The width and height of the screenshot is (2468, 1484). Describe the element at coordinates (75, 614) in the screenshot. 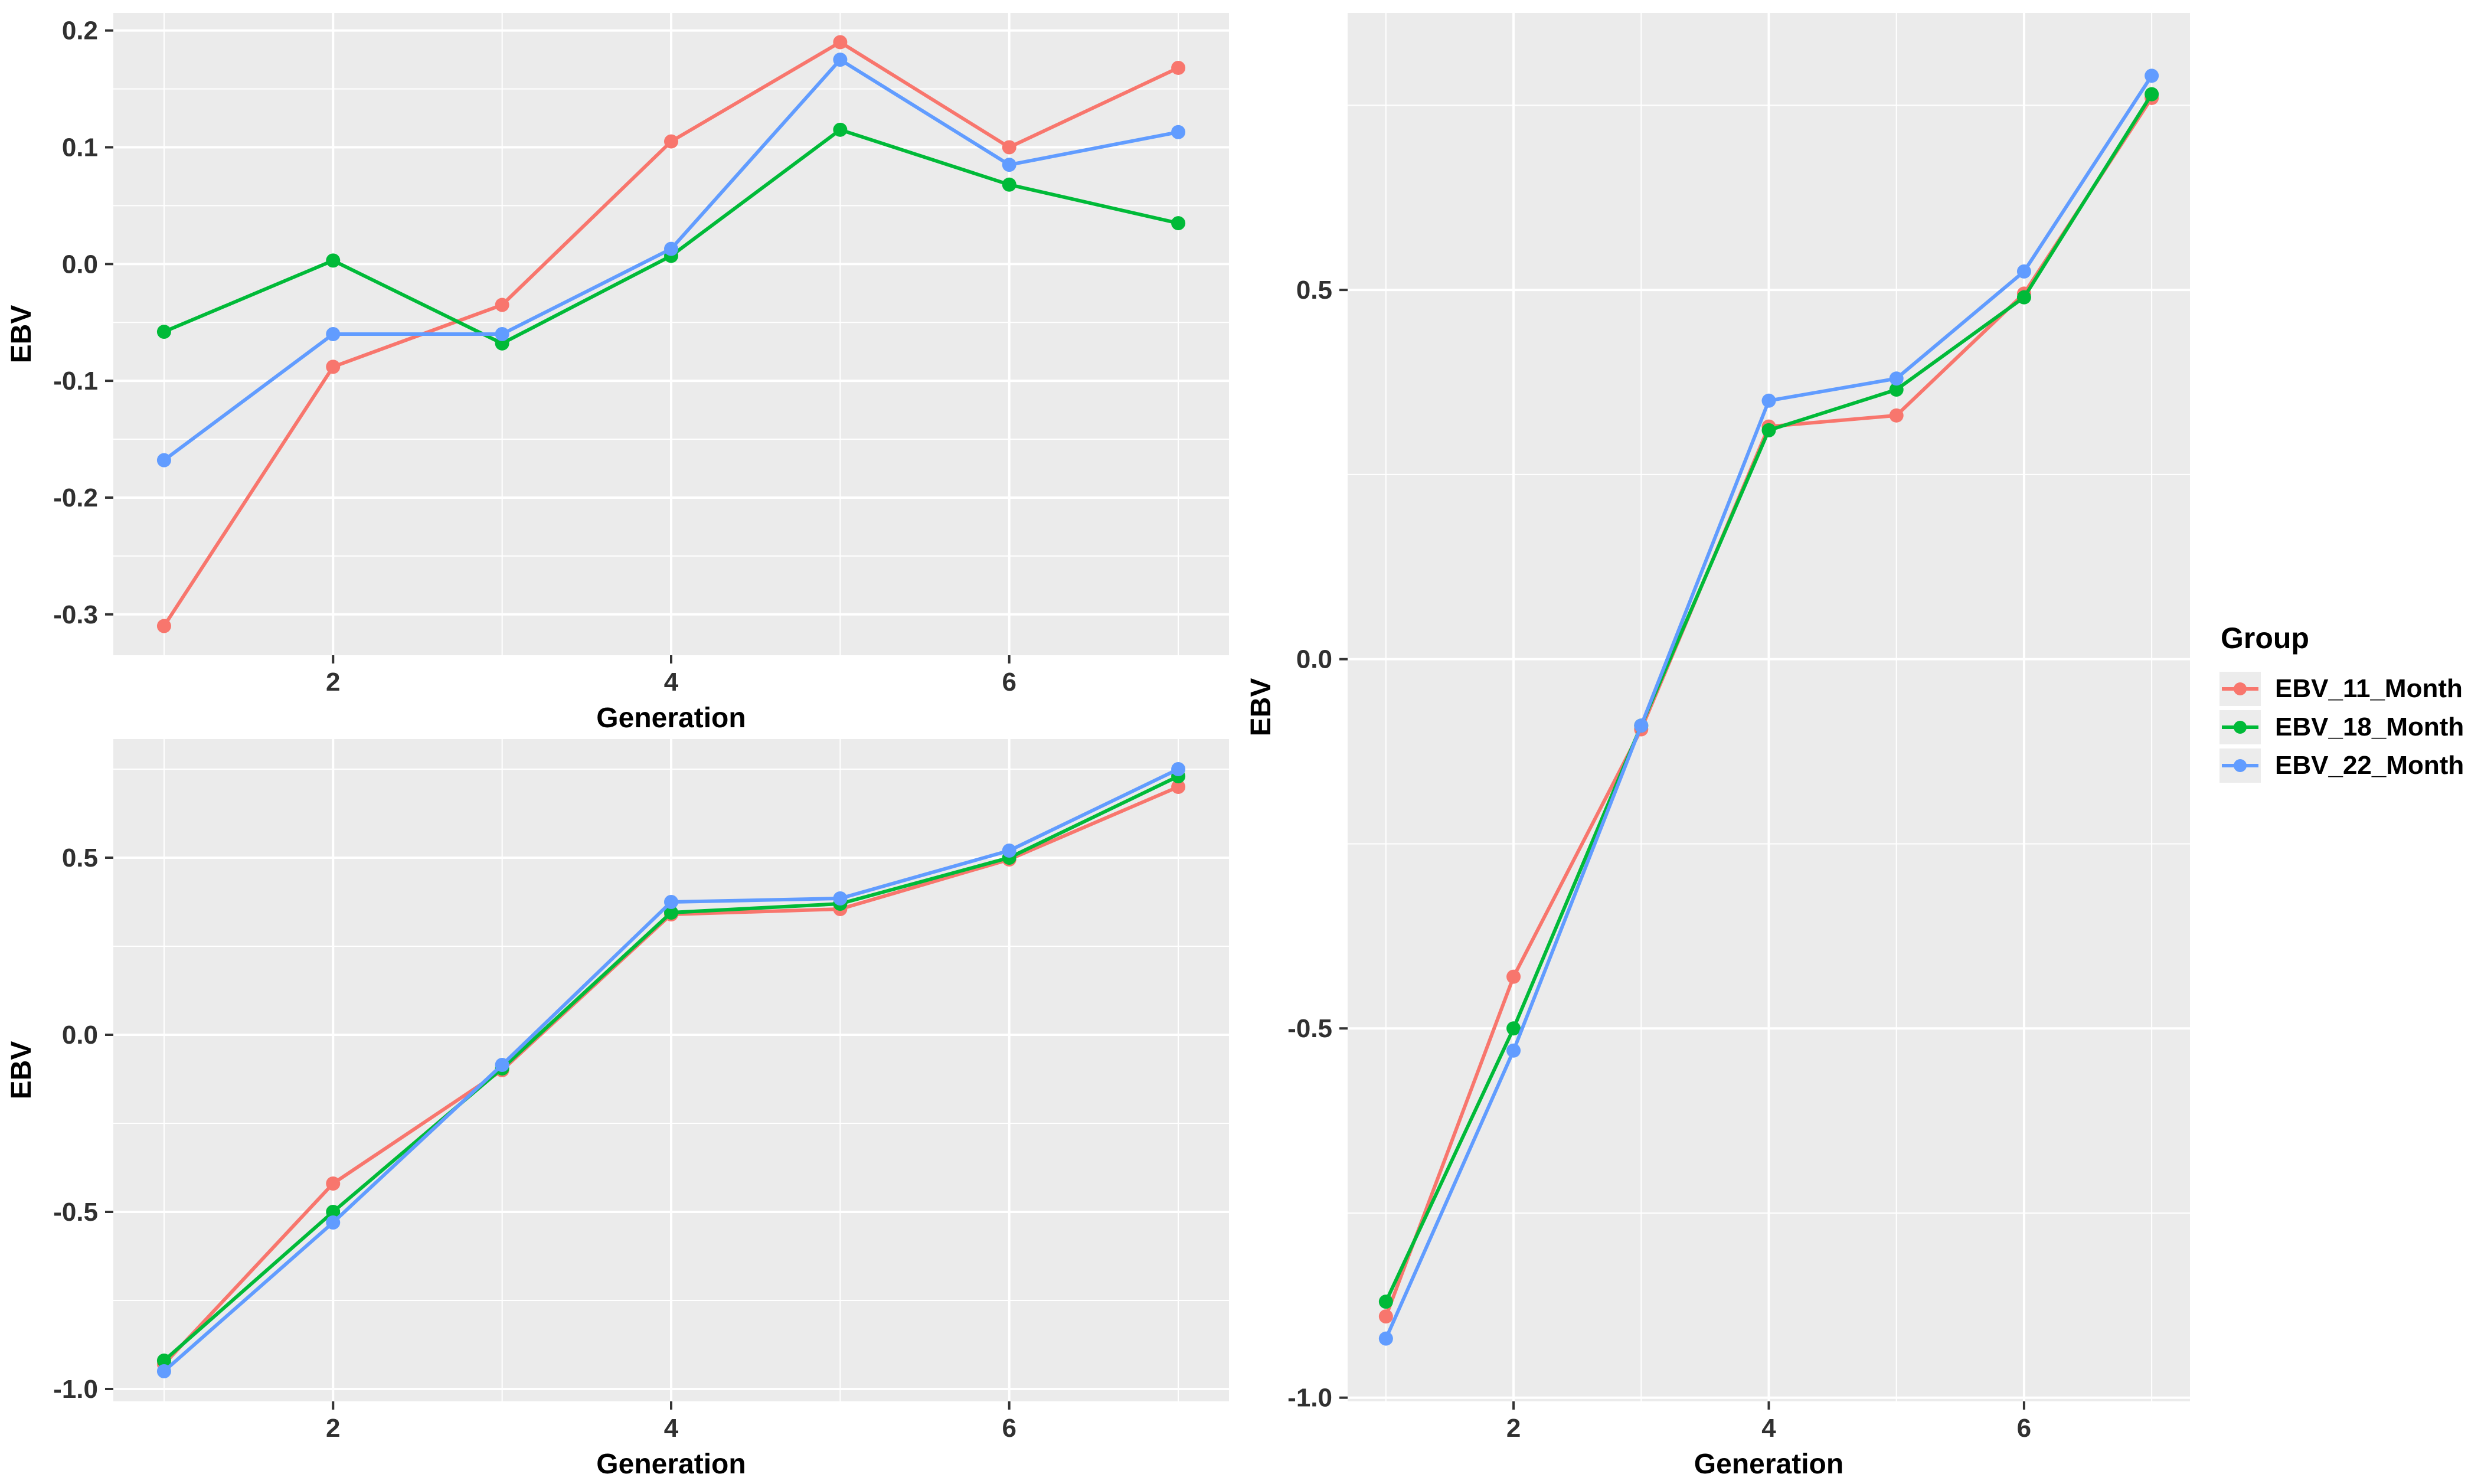

I see `svg-text: -0.3` at that location.